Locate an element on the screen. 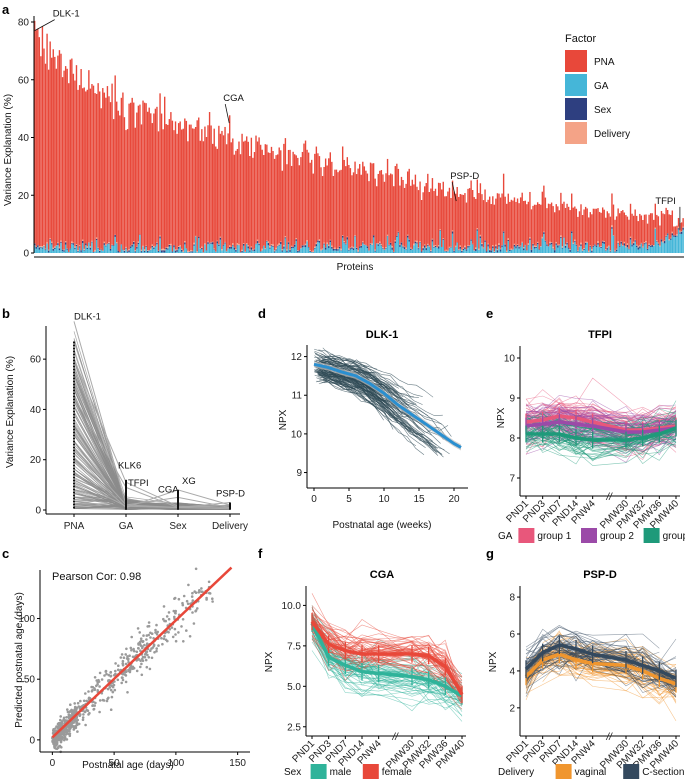  chart-g-ytick-label-1: 4 is located at coordinates (512, 671).